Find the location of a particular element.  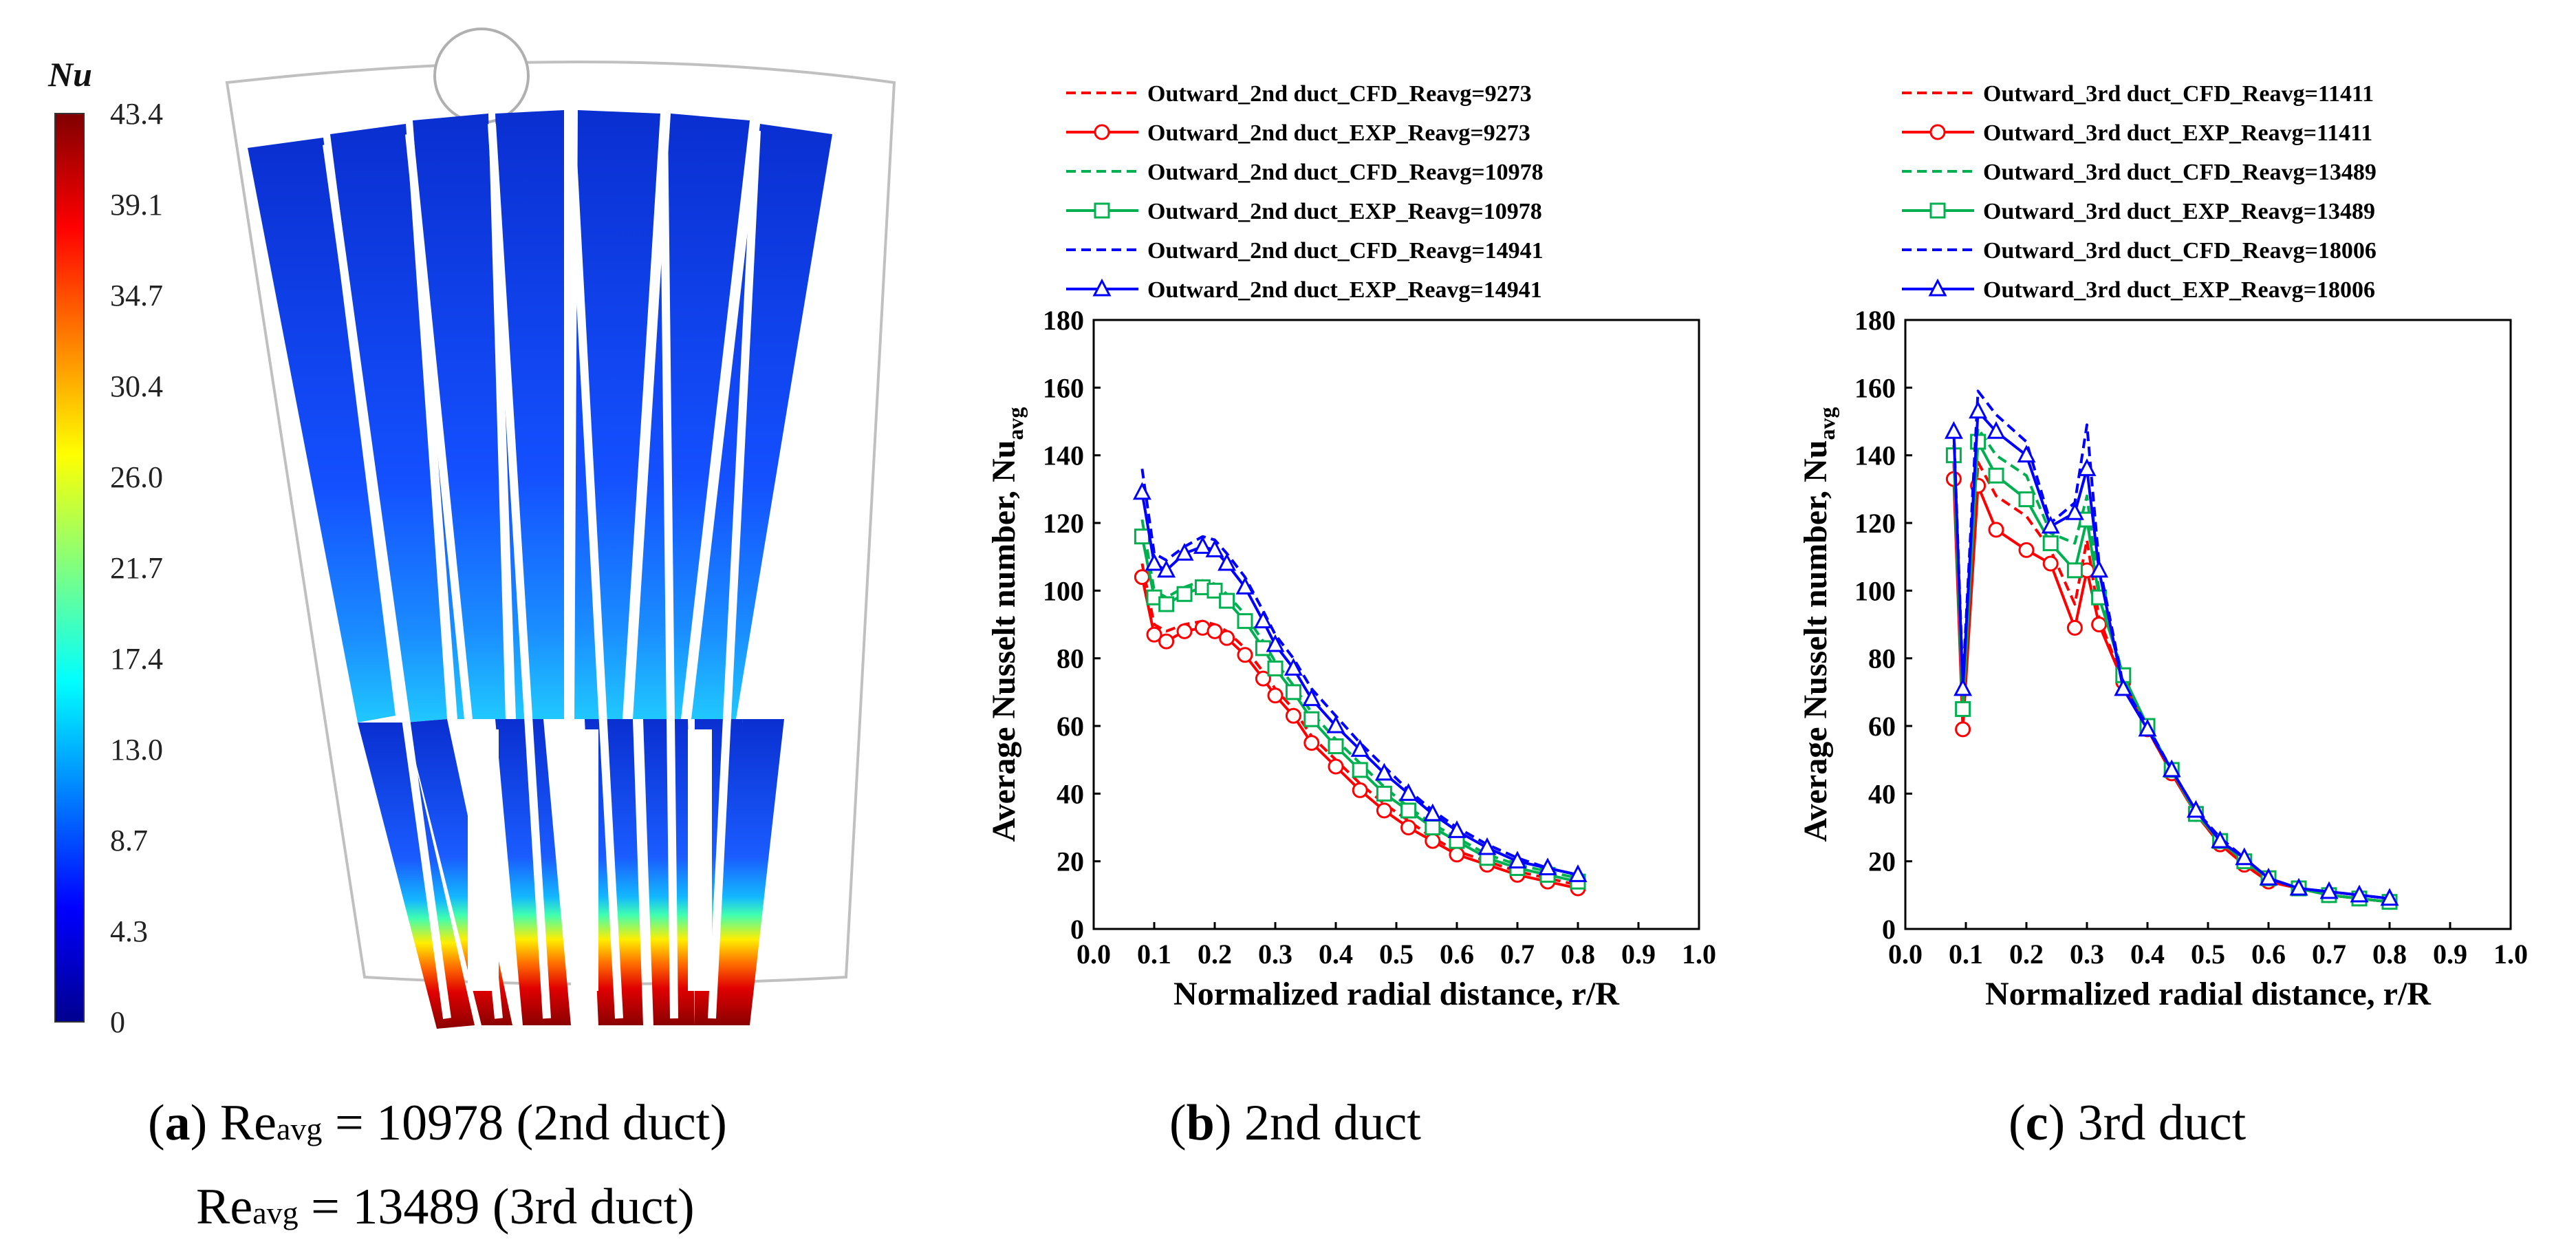

caption-b: (b) 2nd duct is located at coordinates (1295, 1123).